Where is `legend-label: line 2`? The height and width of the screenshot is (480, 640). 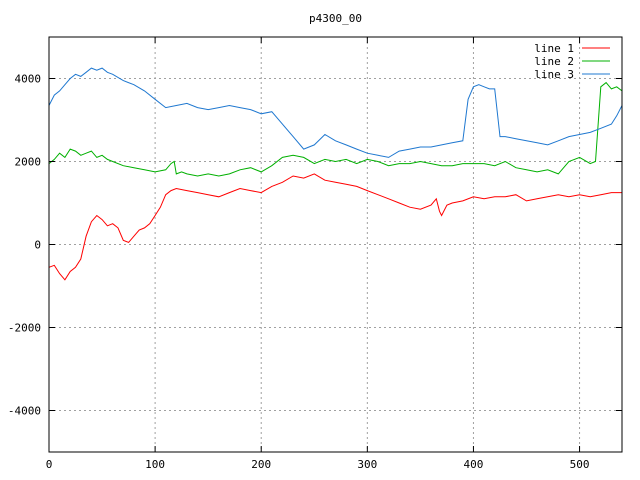
legend-label: line 2 is located at coordinates (554, 61).